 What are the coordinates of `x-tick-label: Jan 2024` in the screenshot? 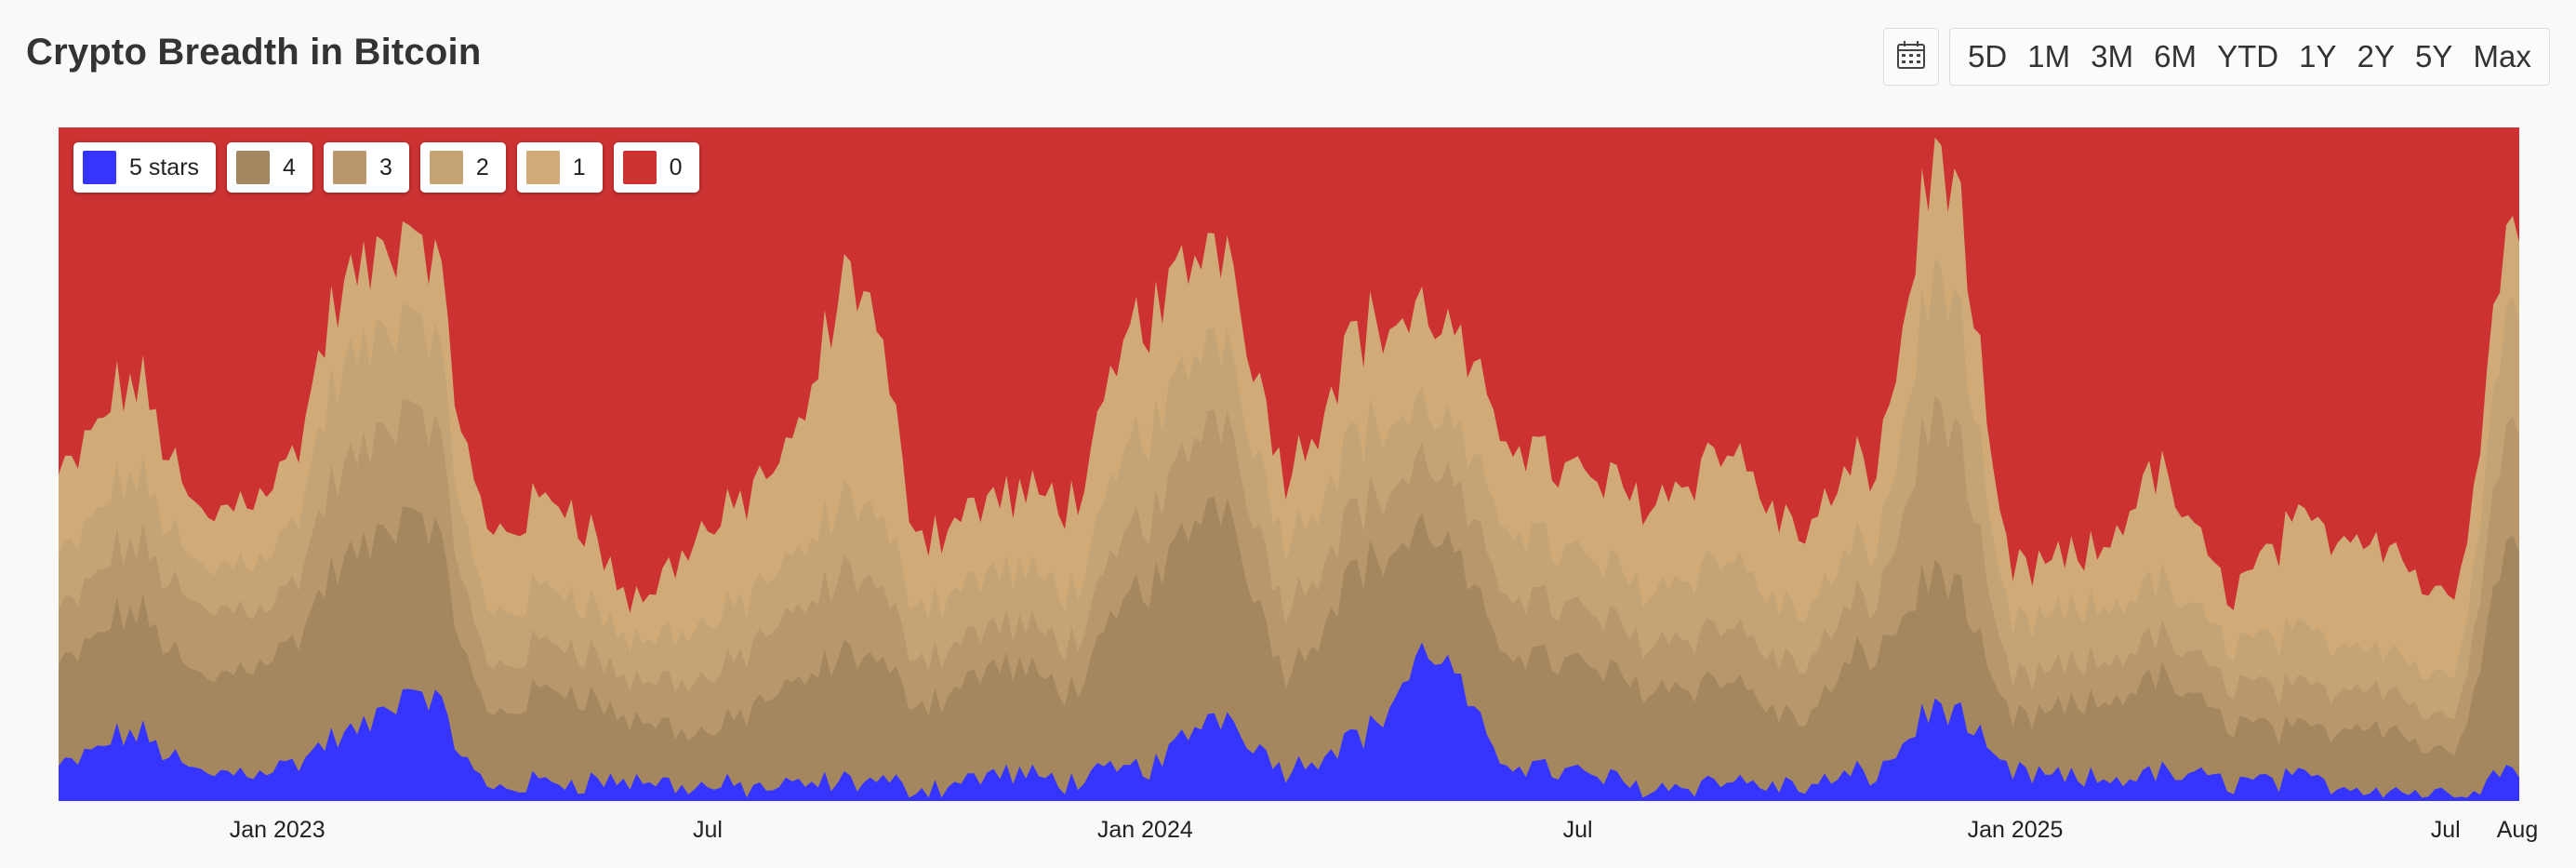 It's located at (1144, 830).